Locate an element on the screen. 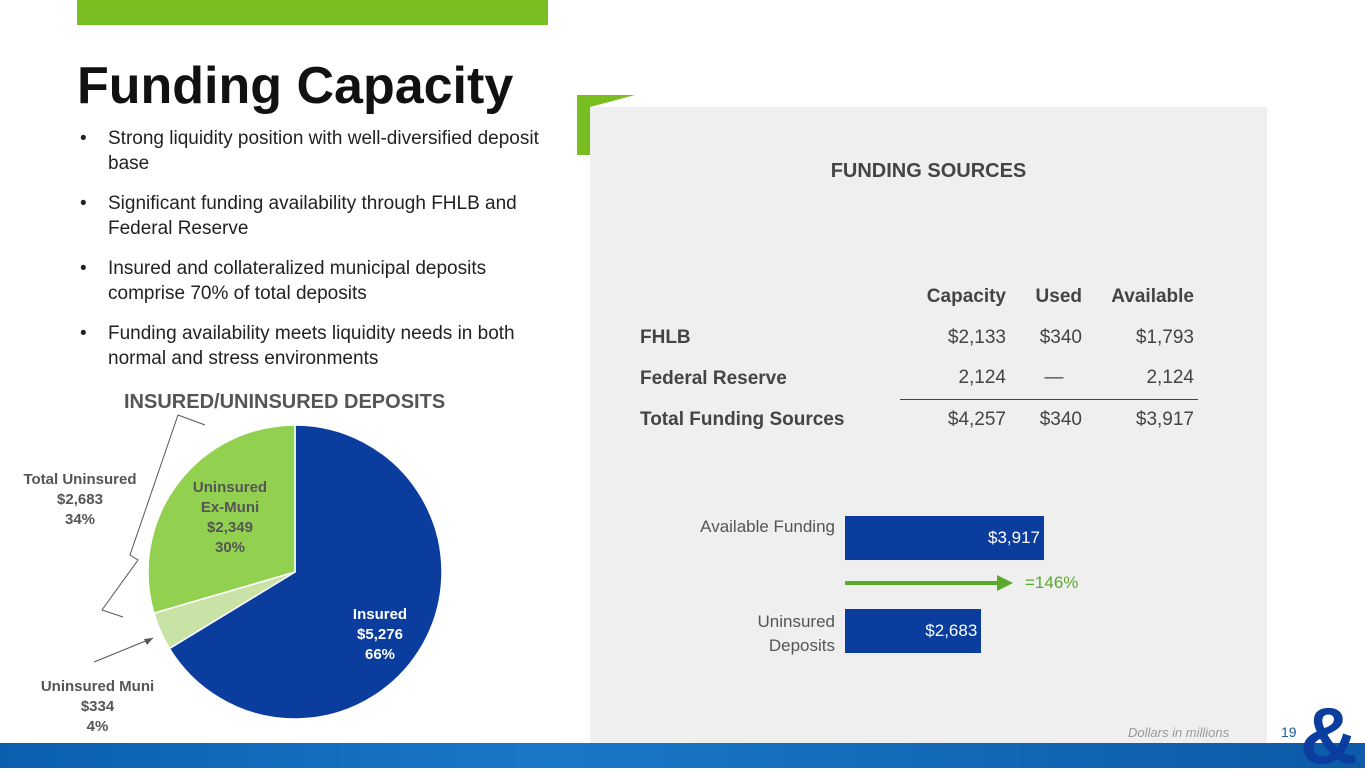  funding-sources-title: FUNDING SOURCES is located at coordinates (928, 171).